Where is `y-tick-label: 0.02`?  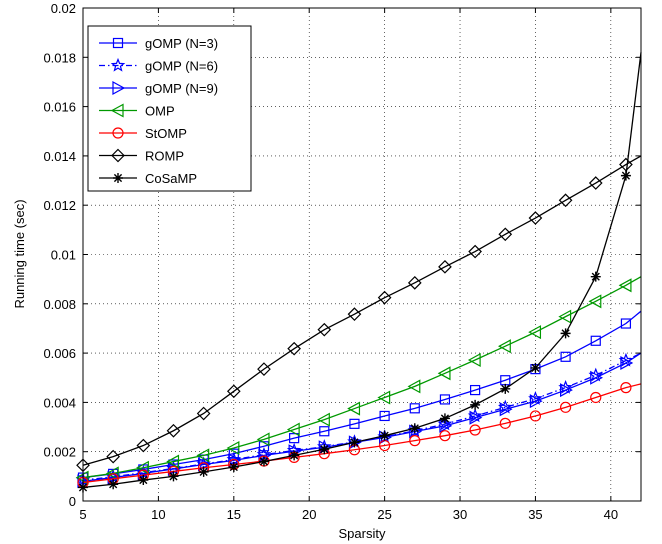
y-tick-label: 0.02 is located at coordinates (63, 8).